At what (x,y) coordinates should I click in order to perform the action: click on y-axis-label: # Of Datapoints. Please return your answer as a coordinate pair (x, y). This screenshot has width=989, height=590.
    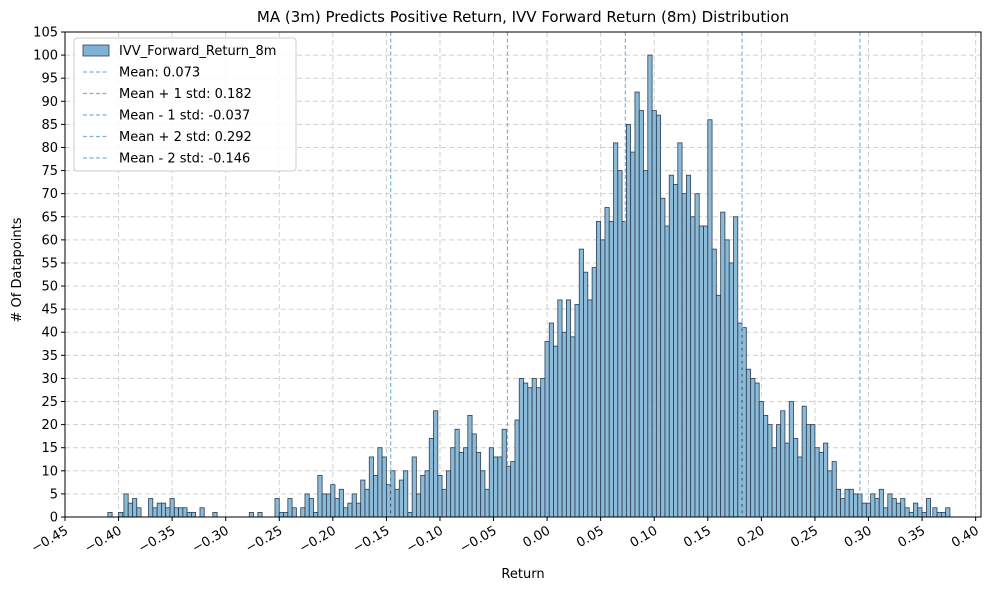
    Looking at the image, I should click on (17, 269).